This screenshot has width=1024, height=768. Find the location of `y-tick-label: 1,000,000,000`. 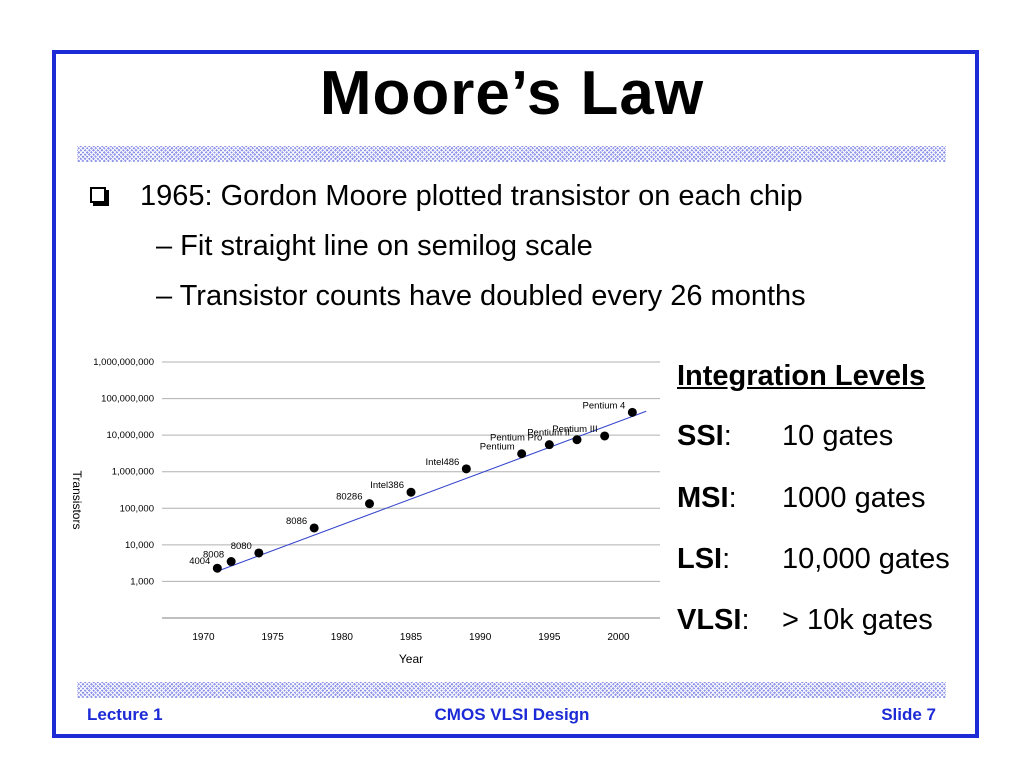

y-tick-label: 1,000,000,000 is located at coordinates (123, 362).